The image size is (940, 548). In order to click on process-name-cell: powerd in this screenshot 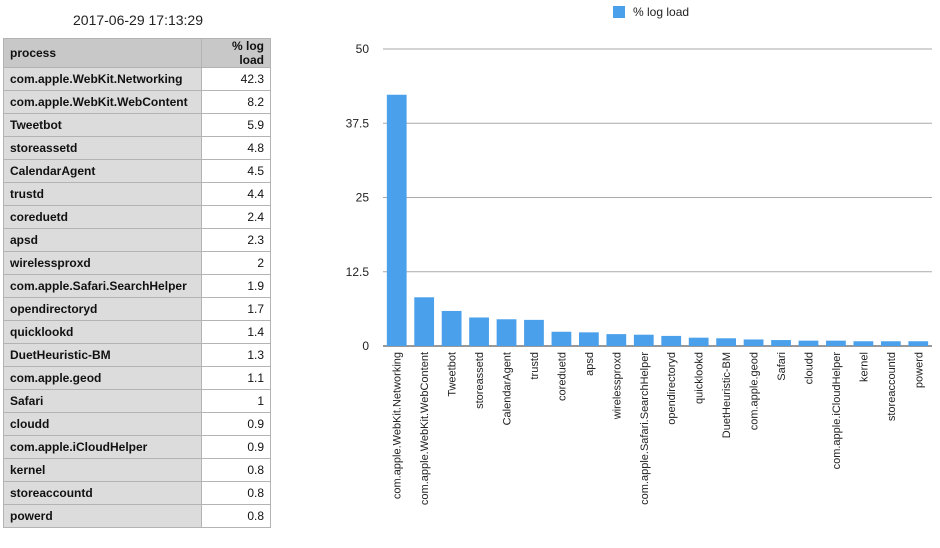, I will do `click(102, 516)`.